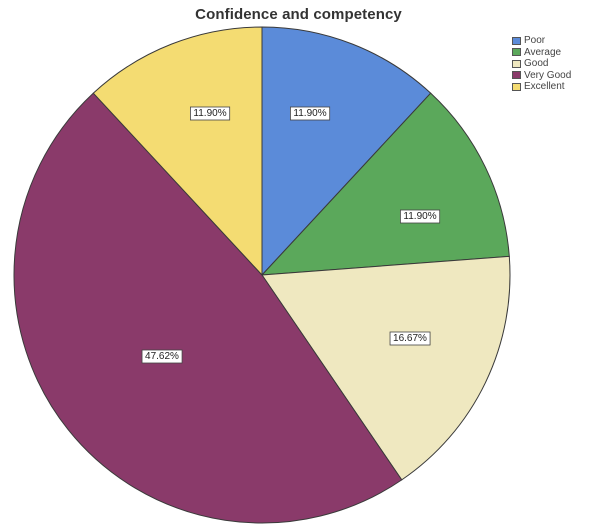 The width and height of the screenshot is (597, 527). I want to click on legend-item-good: Good, so click(541, 64).